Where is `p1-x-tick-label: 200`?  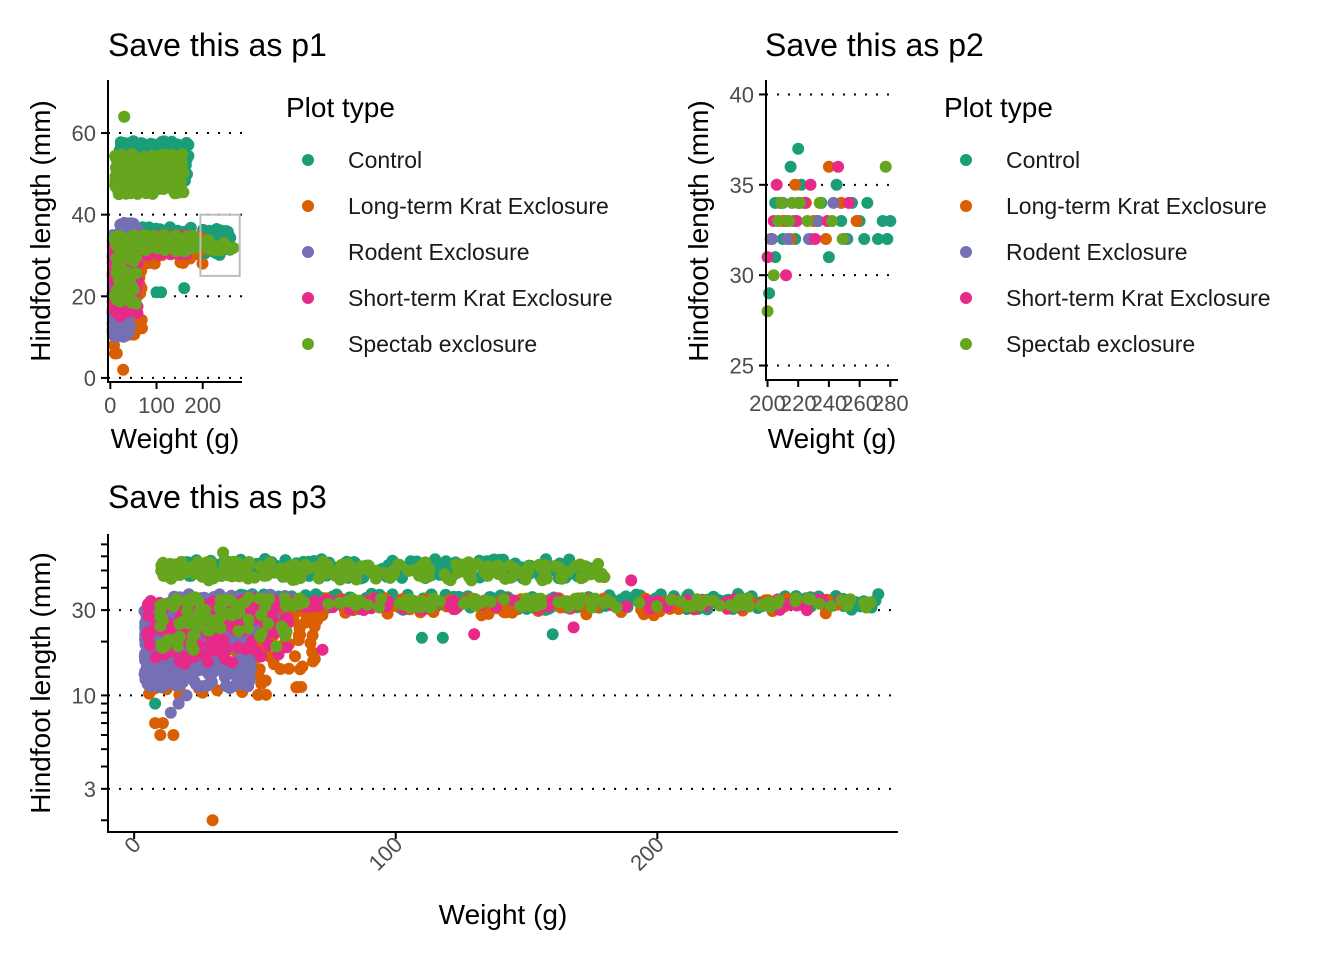 p1-x-tick-label: 200 is located at coordinates (202, 405).